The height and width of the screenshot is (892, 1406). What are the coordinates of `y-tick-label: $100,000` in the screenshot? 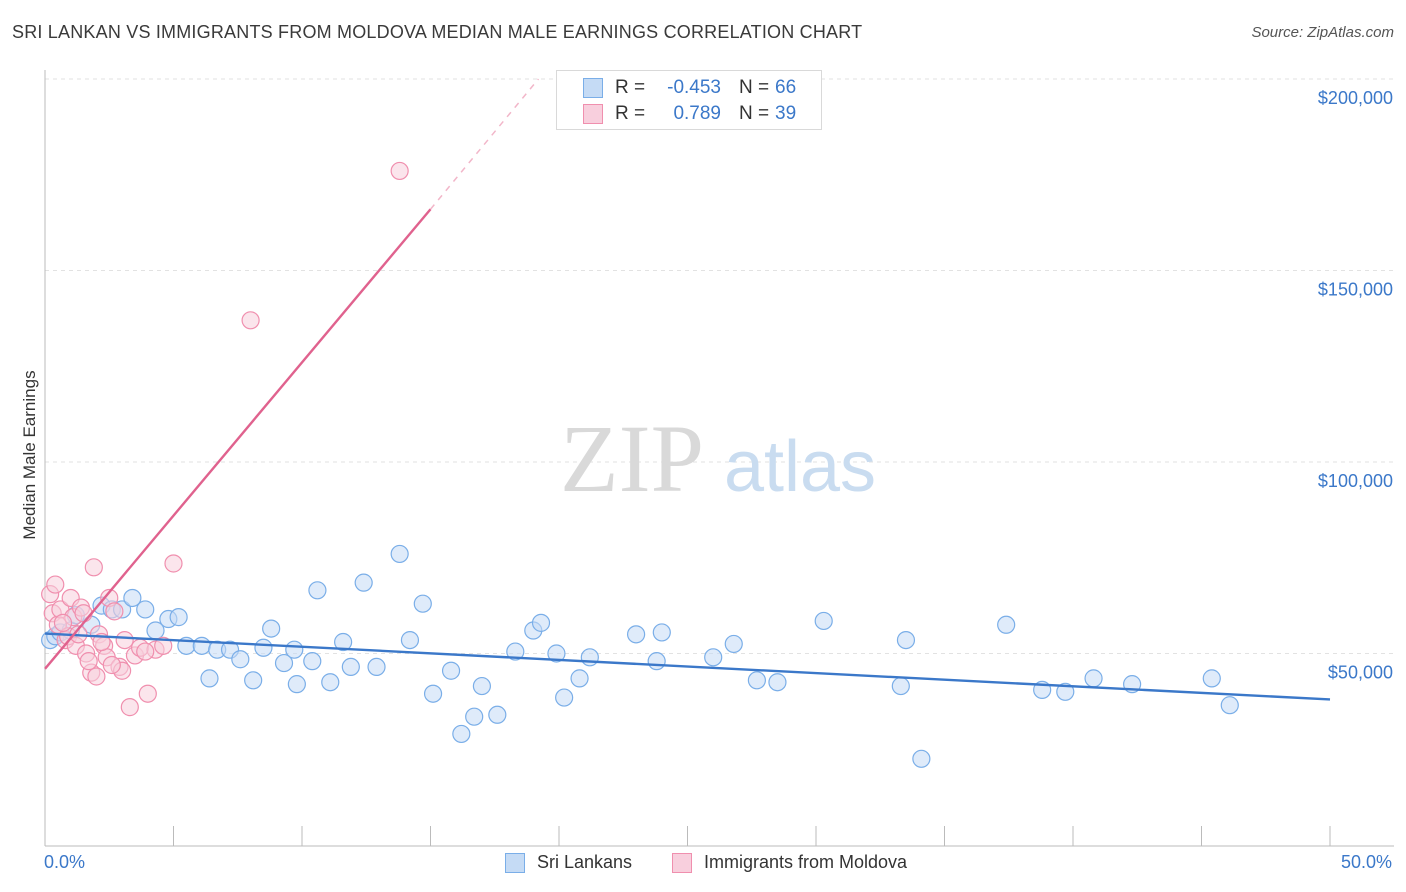 It's located at (1355, 481).